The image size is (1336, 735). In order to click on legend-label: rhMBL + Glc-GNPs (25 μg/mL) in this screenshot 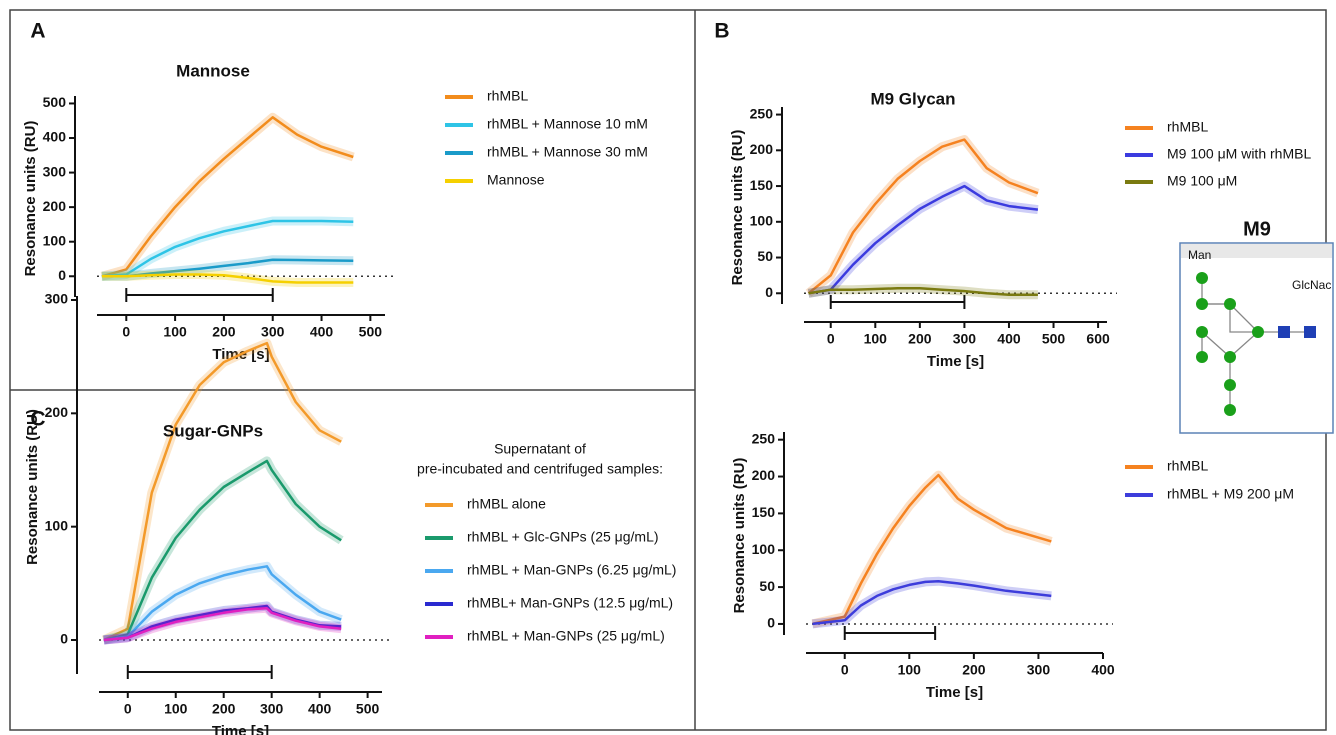, I will do `click(563, 537)`.